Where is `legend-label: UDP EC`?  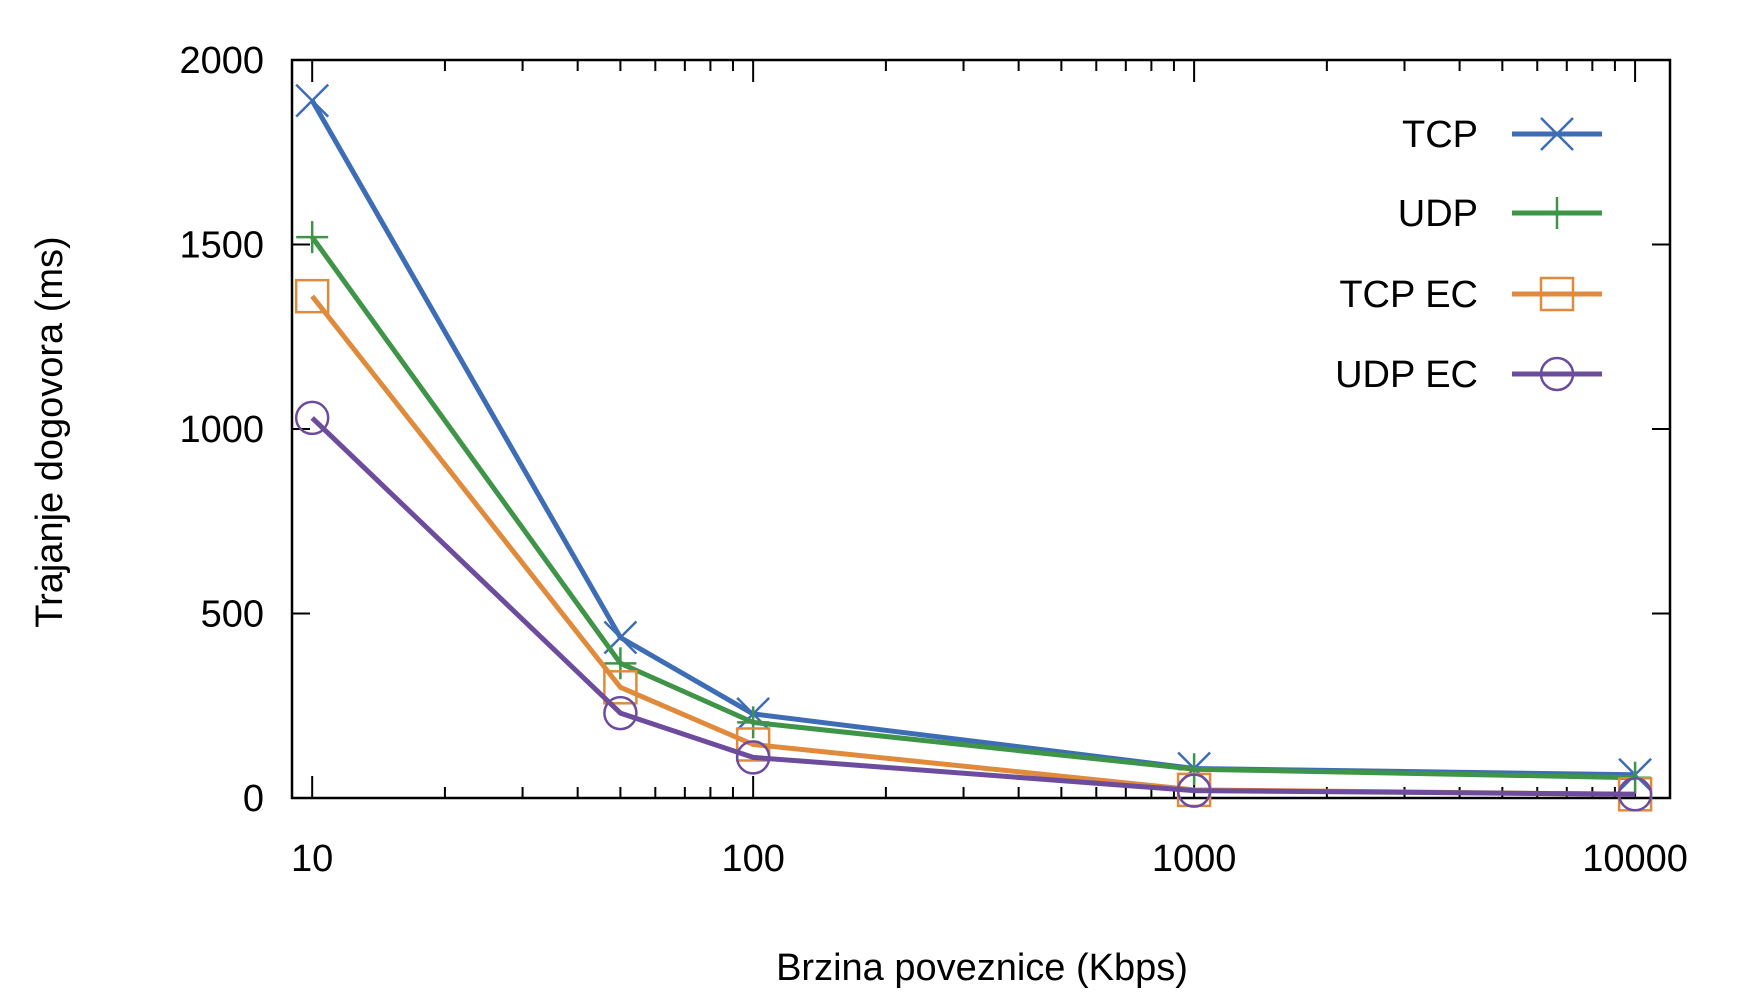 legend-label: UDP EC is located at coordinates (1406, 375).